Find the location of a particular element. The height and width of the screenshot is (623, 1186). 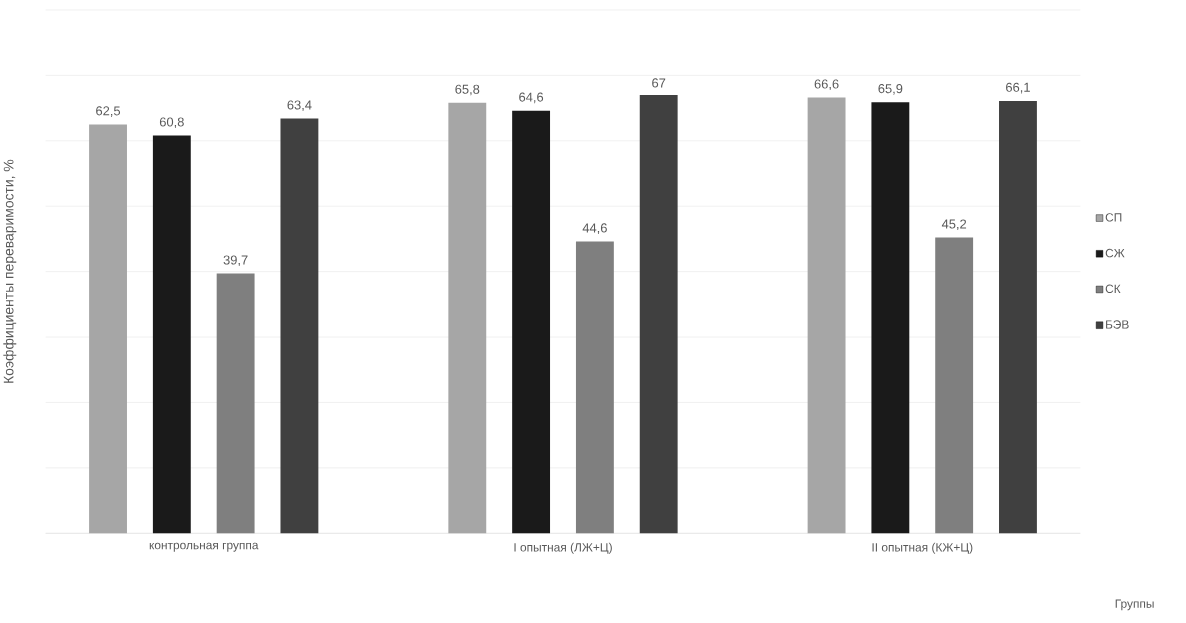

data-label: 44,6 is located at coordinates (594, 229).